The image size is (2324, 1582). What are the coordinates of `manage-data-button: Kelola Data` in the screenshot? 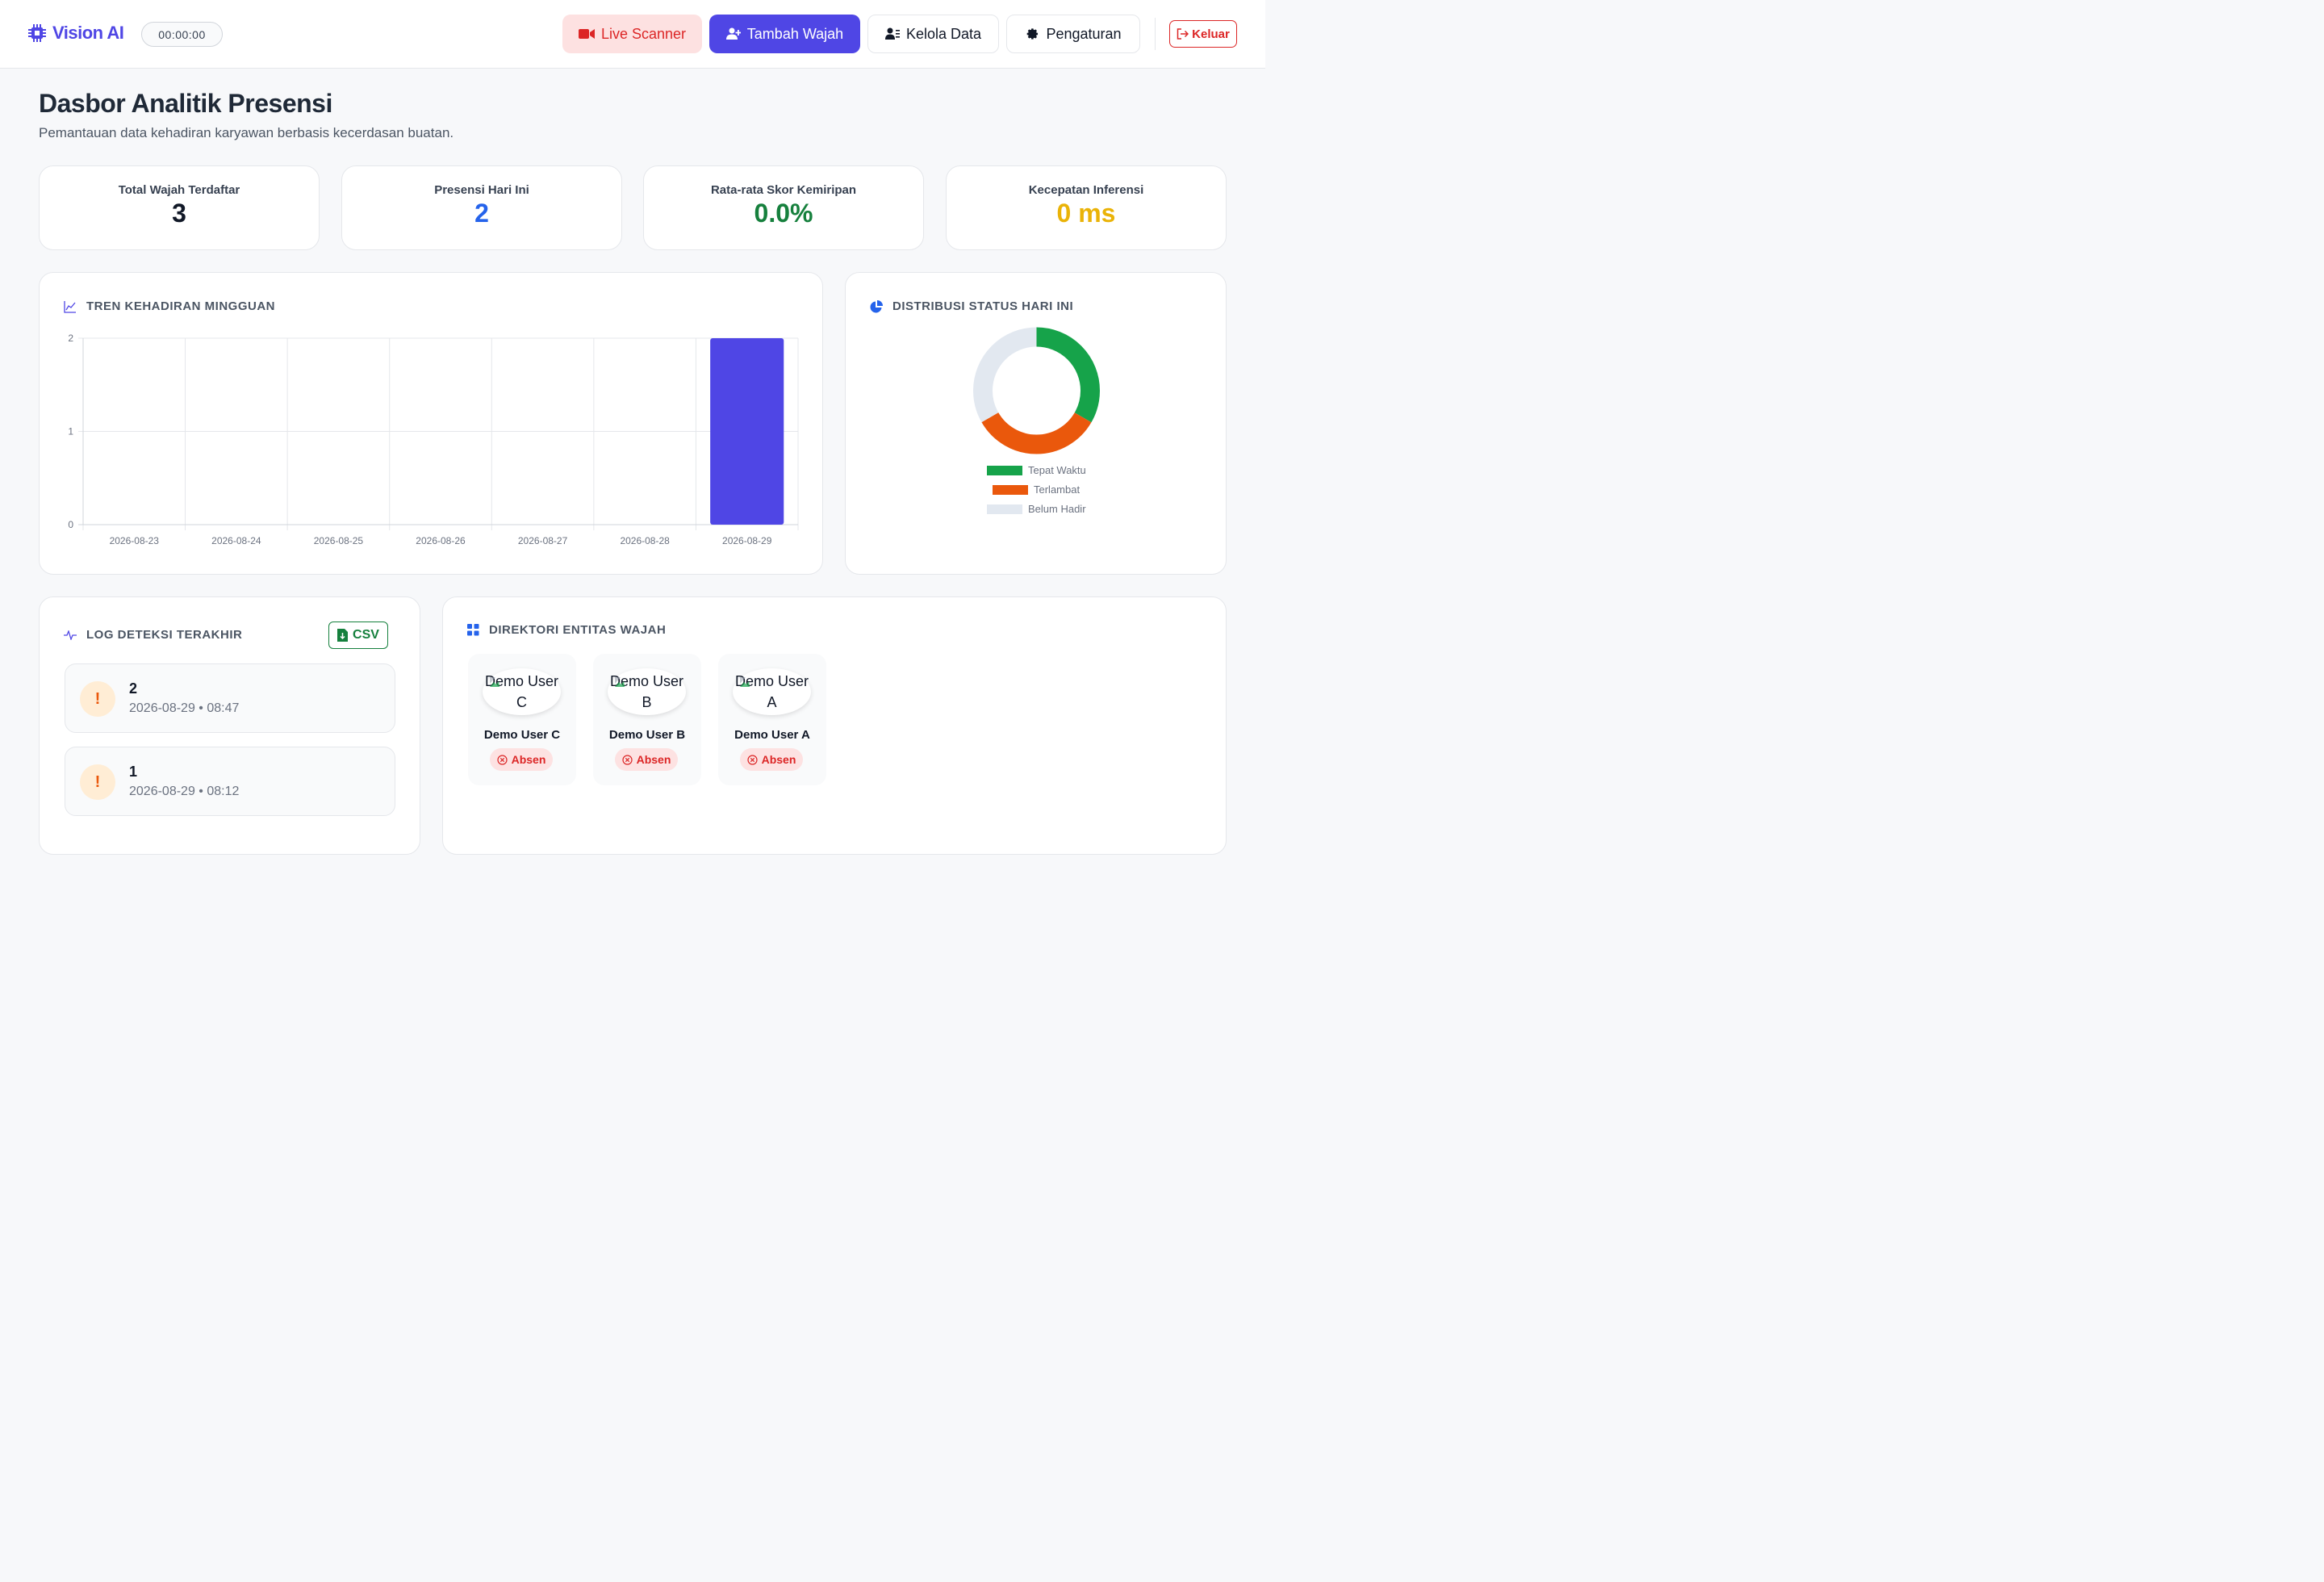 It's located at (933, 34).